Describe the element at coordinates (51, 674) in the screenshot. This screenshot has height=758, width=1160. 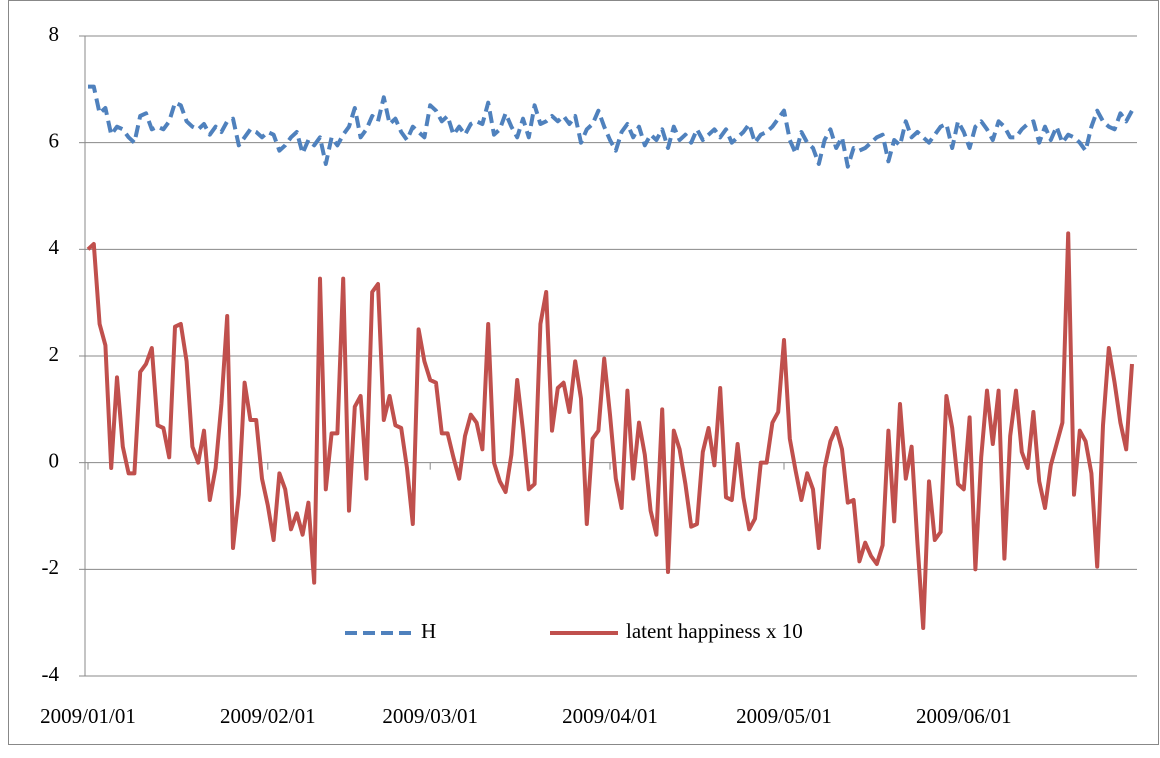
I see `y-tick-label: -4` at that location.